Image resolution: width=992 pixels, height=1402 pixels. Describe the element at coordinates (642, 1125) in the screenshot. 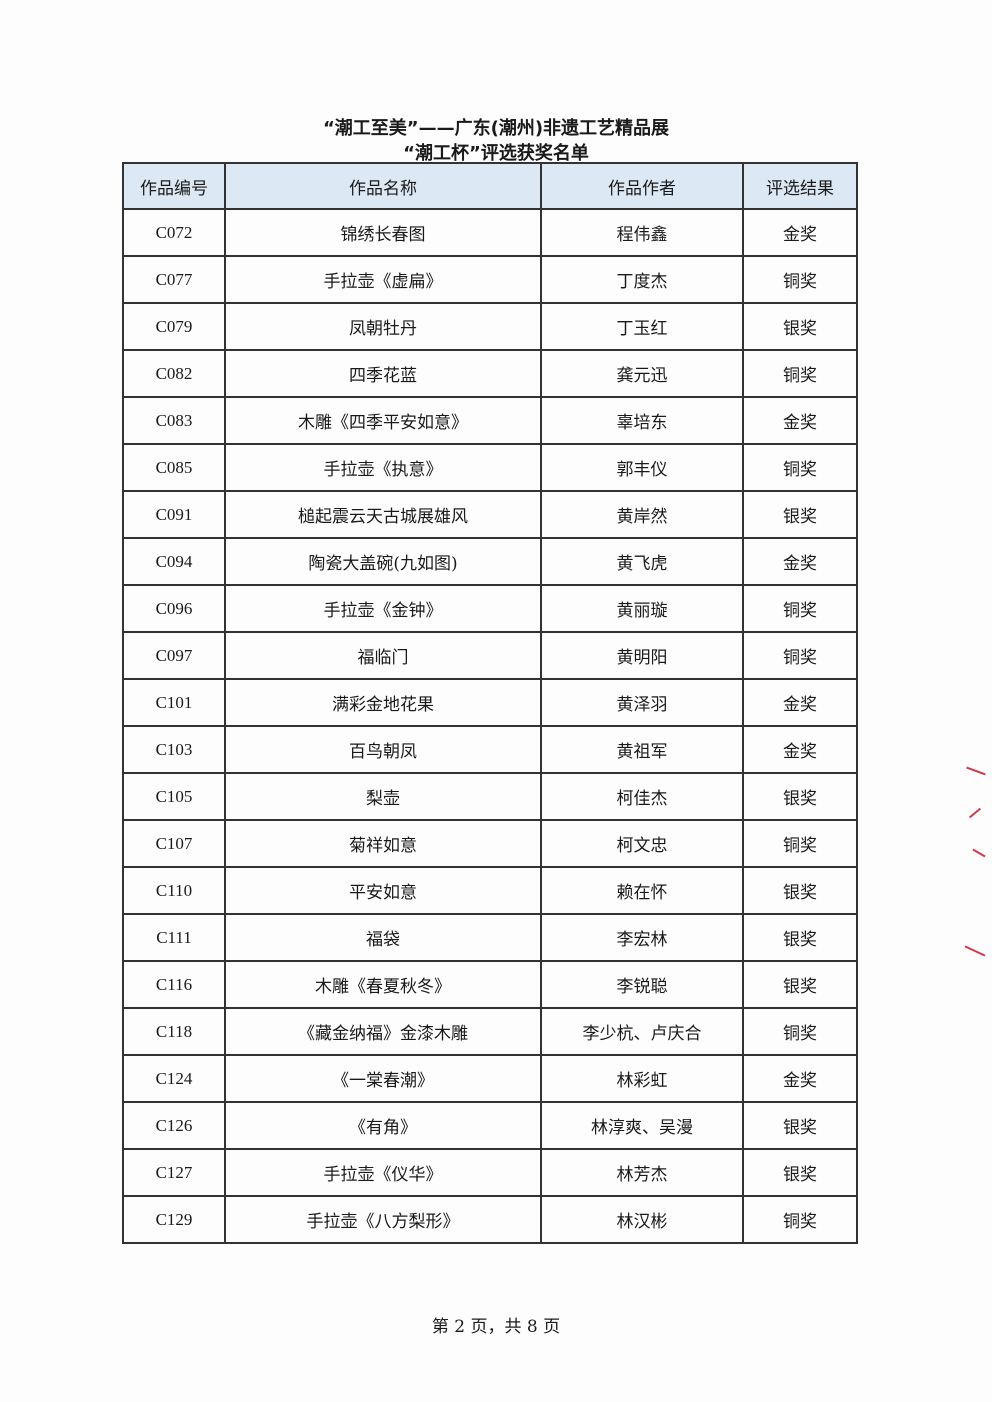

I see `cell-author: 林淳爽、吴漫` at that location.